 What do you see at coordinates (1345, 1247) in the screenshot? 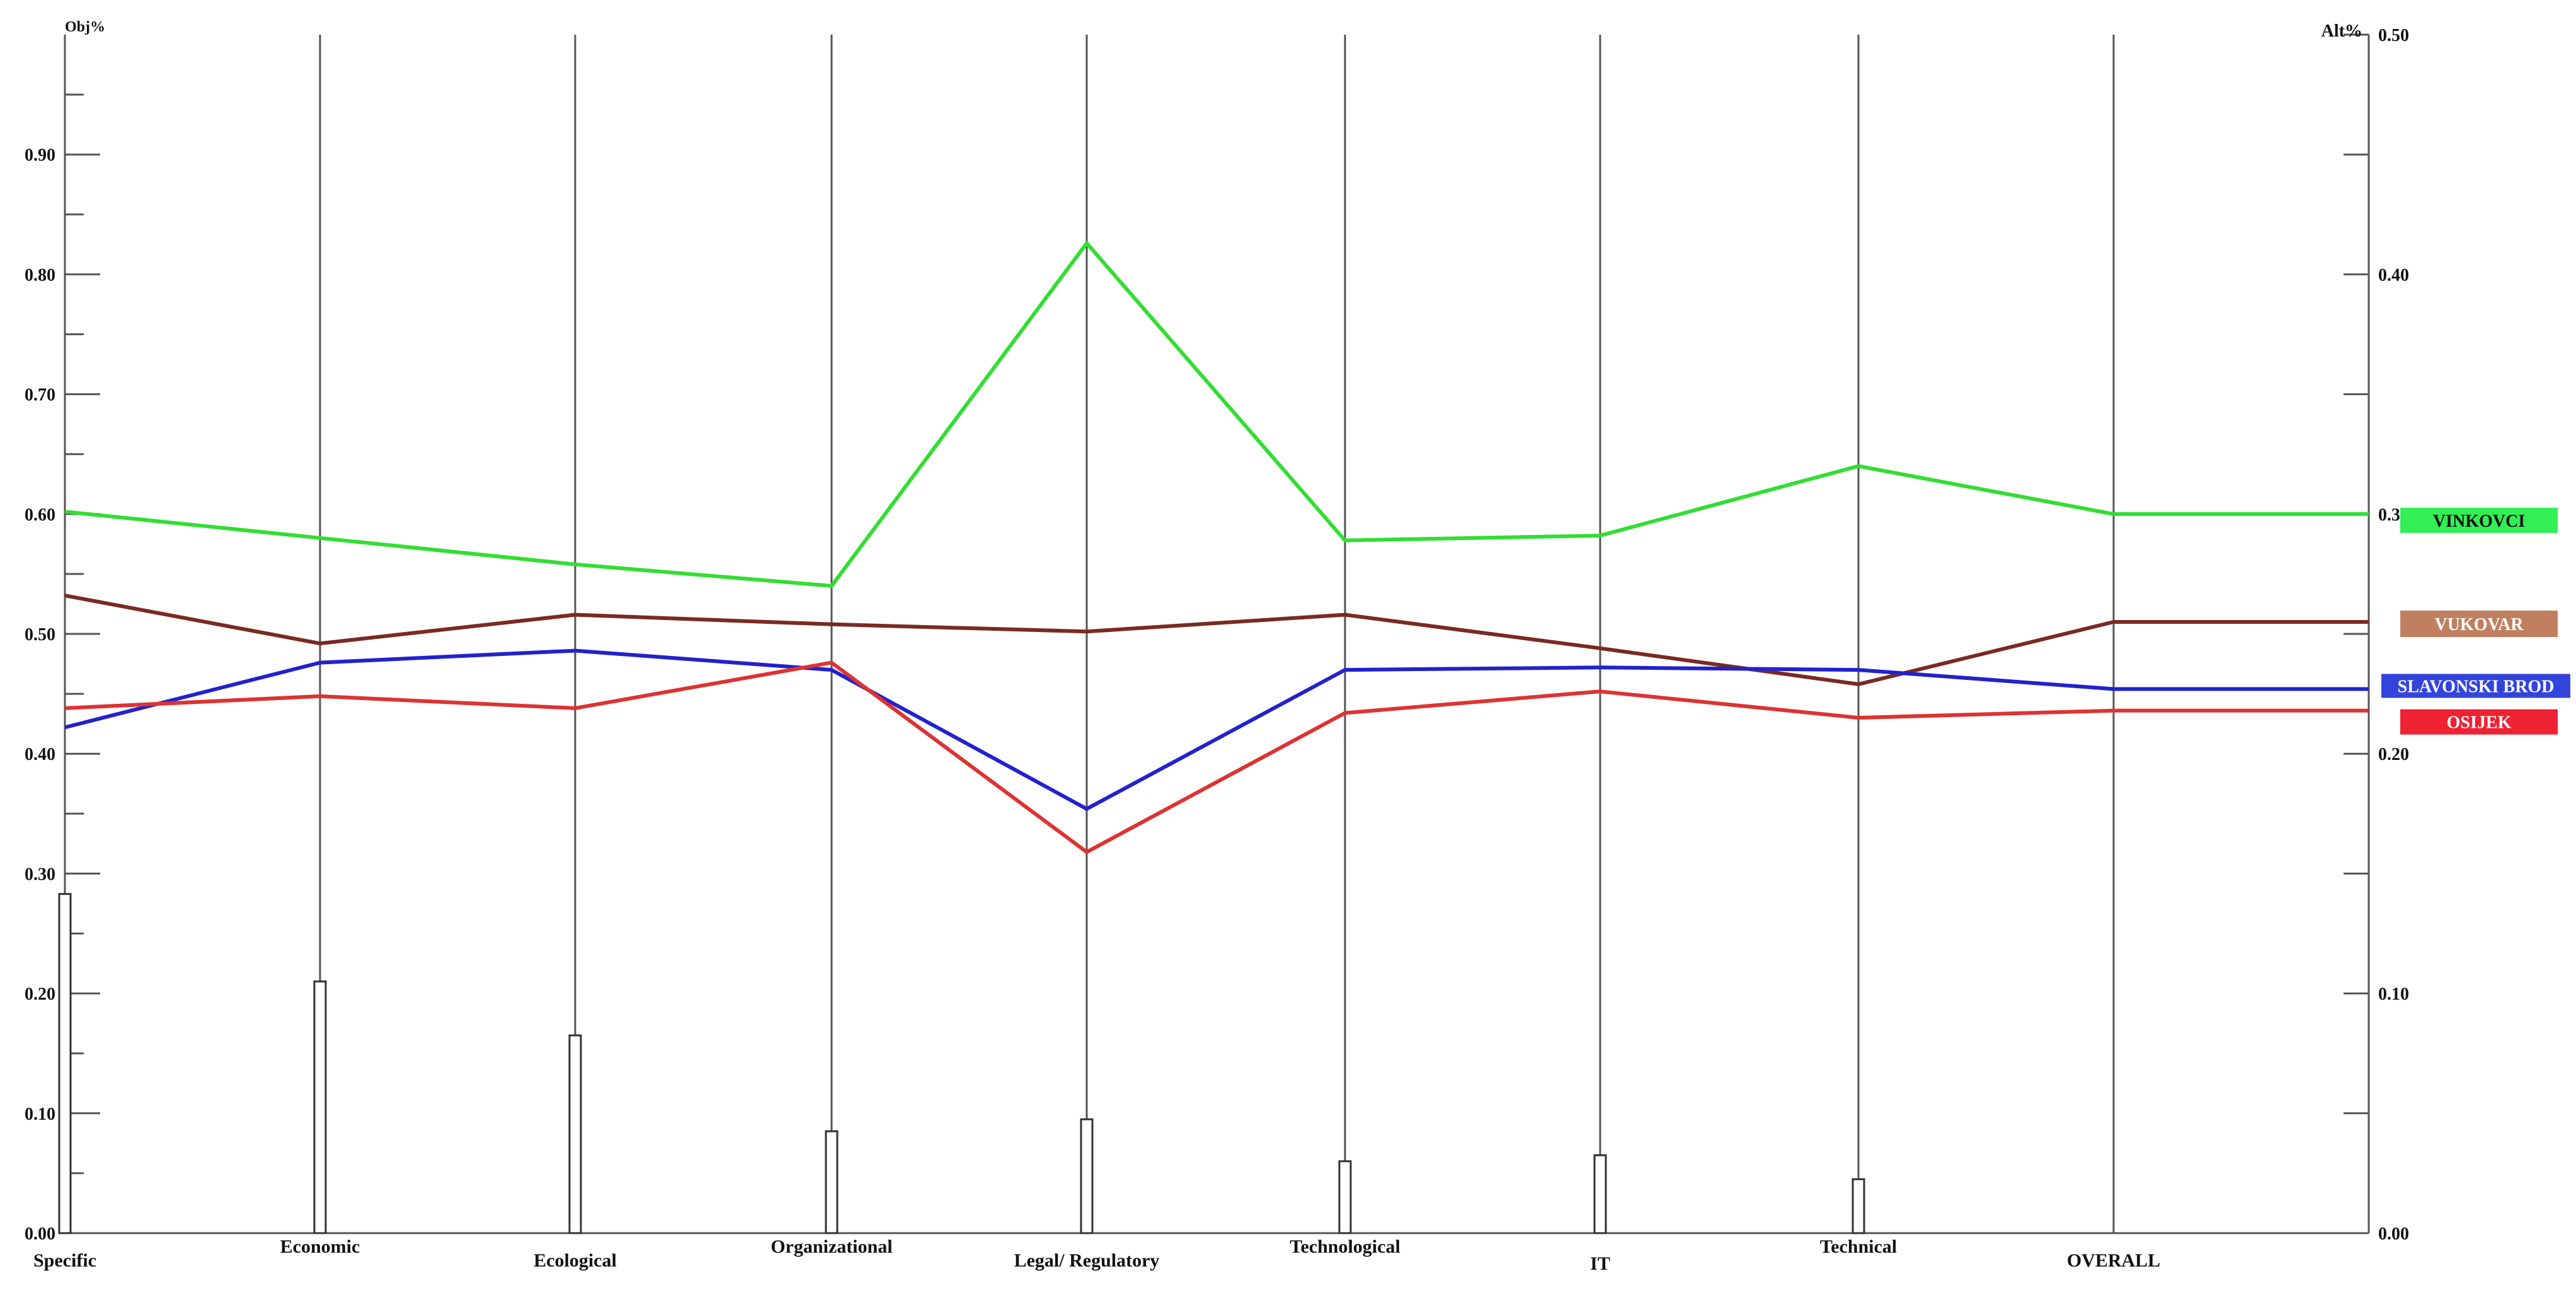
I see `category-label: Technological` at bounding box center [1345, 1247].